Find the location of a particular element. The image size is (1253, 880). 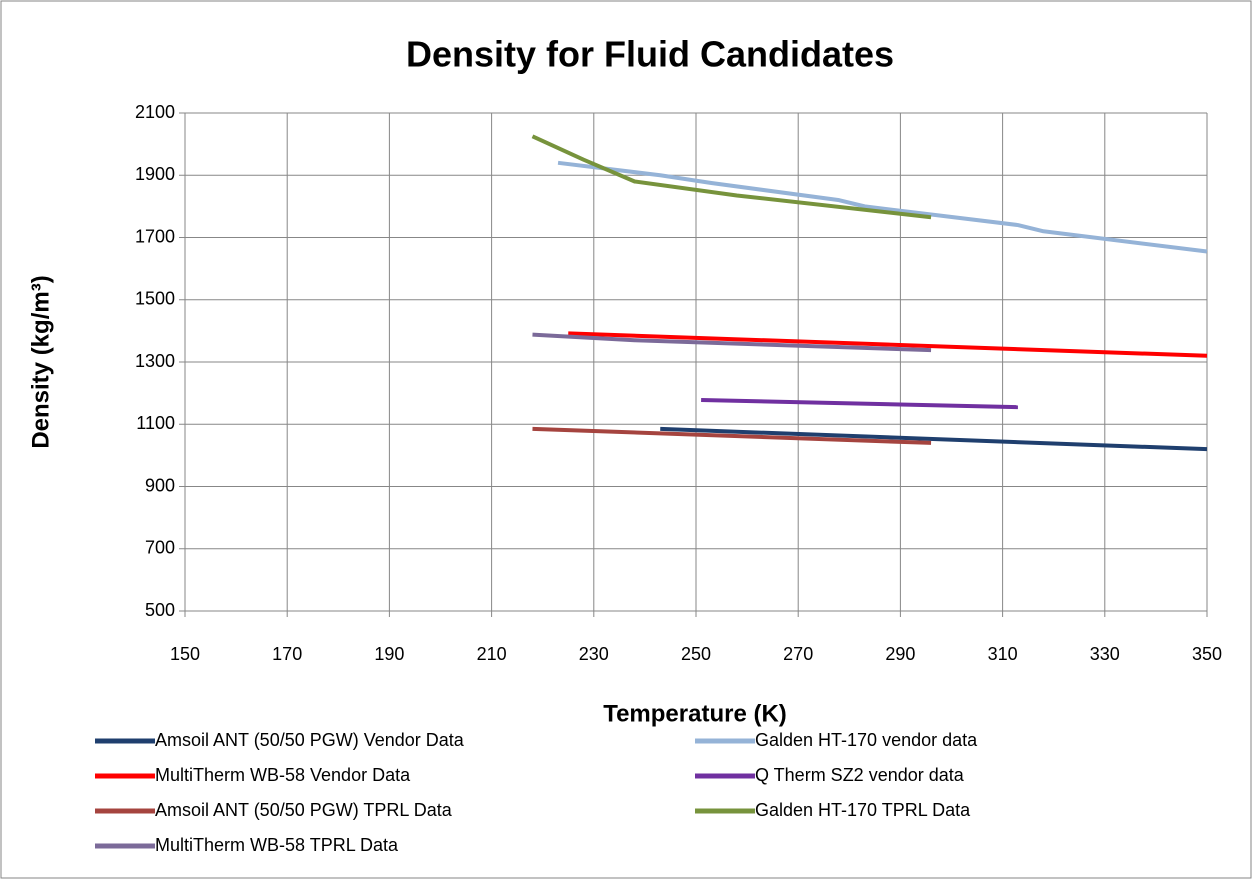

x-tick-label: 270 is located at coordinates (798, 654).